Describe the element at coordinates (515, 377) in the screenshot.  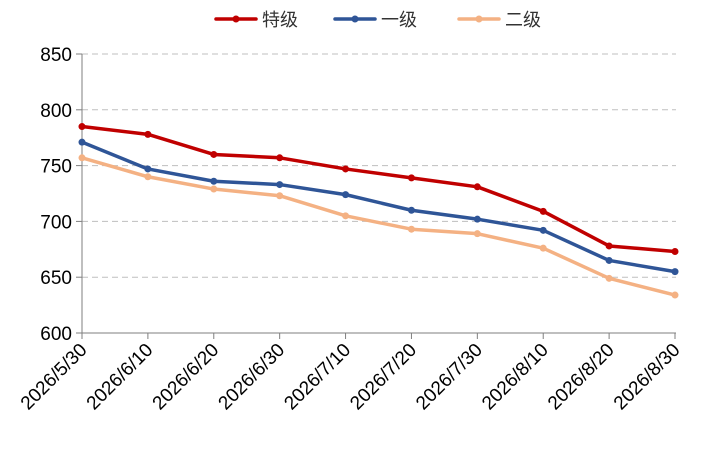
I see `x-tick-label: 2026/8/10` at that location.